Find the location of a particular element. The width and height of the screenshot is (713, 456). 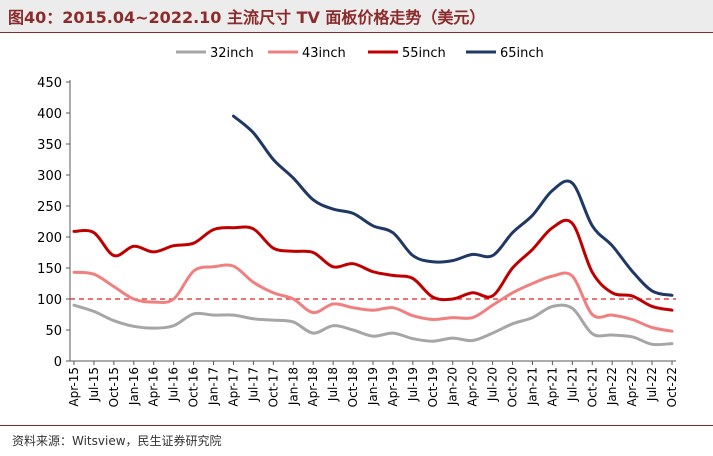

x-tick-label: Apr-17 is located at coordinates (233, 387).